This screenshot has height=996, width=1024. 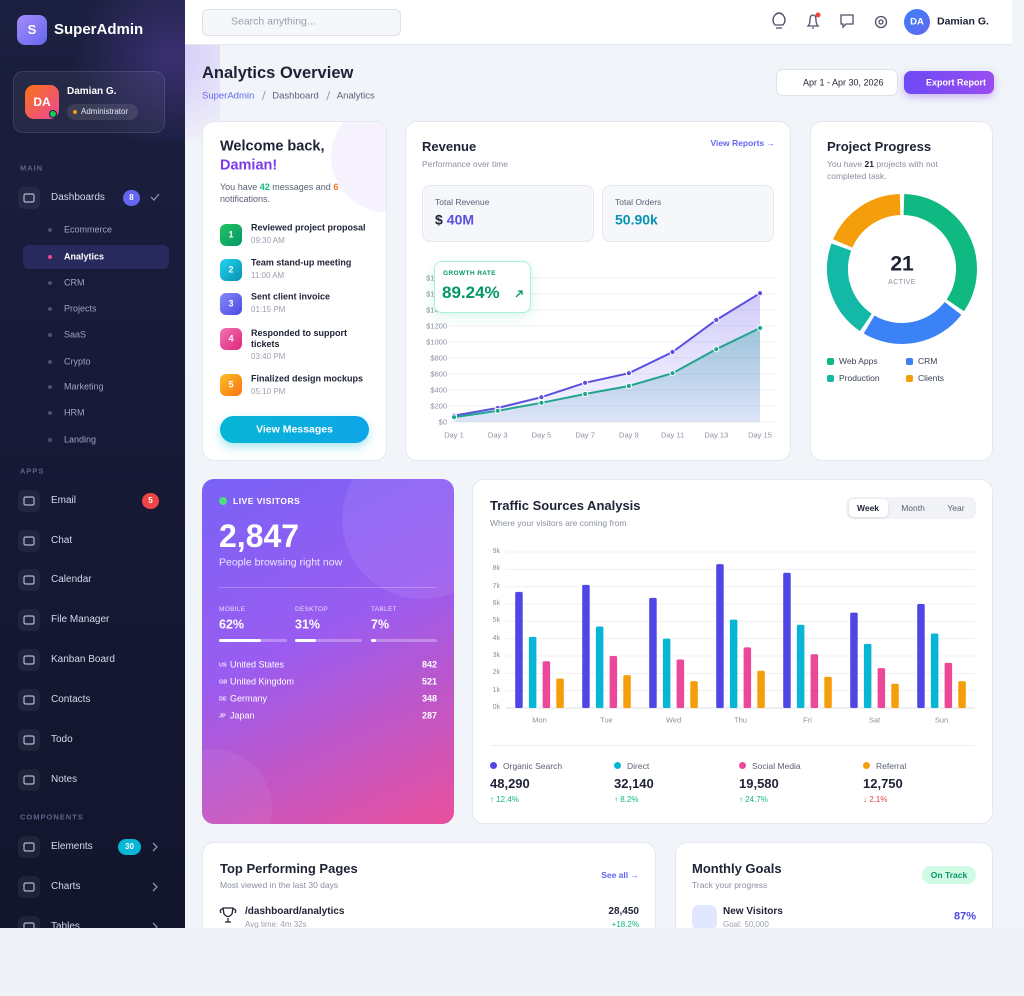 What do you see at coordinates (92, 91) in the screenshot?
I see `user-name: Damian G.` at bounding box center [92, 91].